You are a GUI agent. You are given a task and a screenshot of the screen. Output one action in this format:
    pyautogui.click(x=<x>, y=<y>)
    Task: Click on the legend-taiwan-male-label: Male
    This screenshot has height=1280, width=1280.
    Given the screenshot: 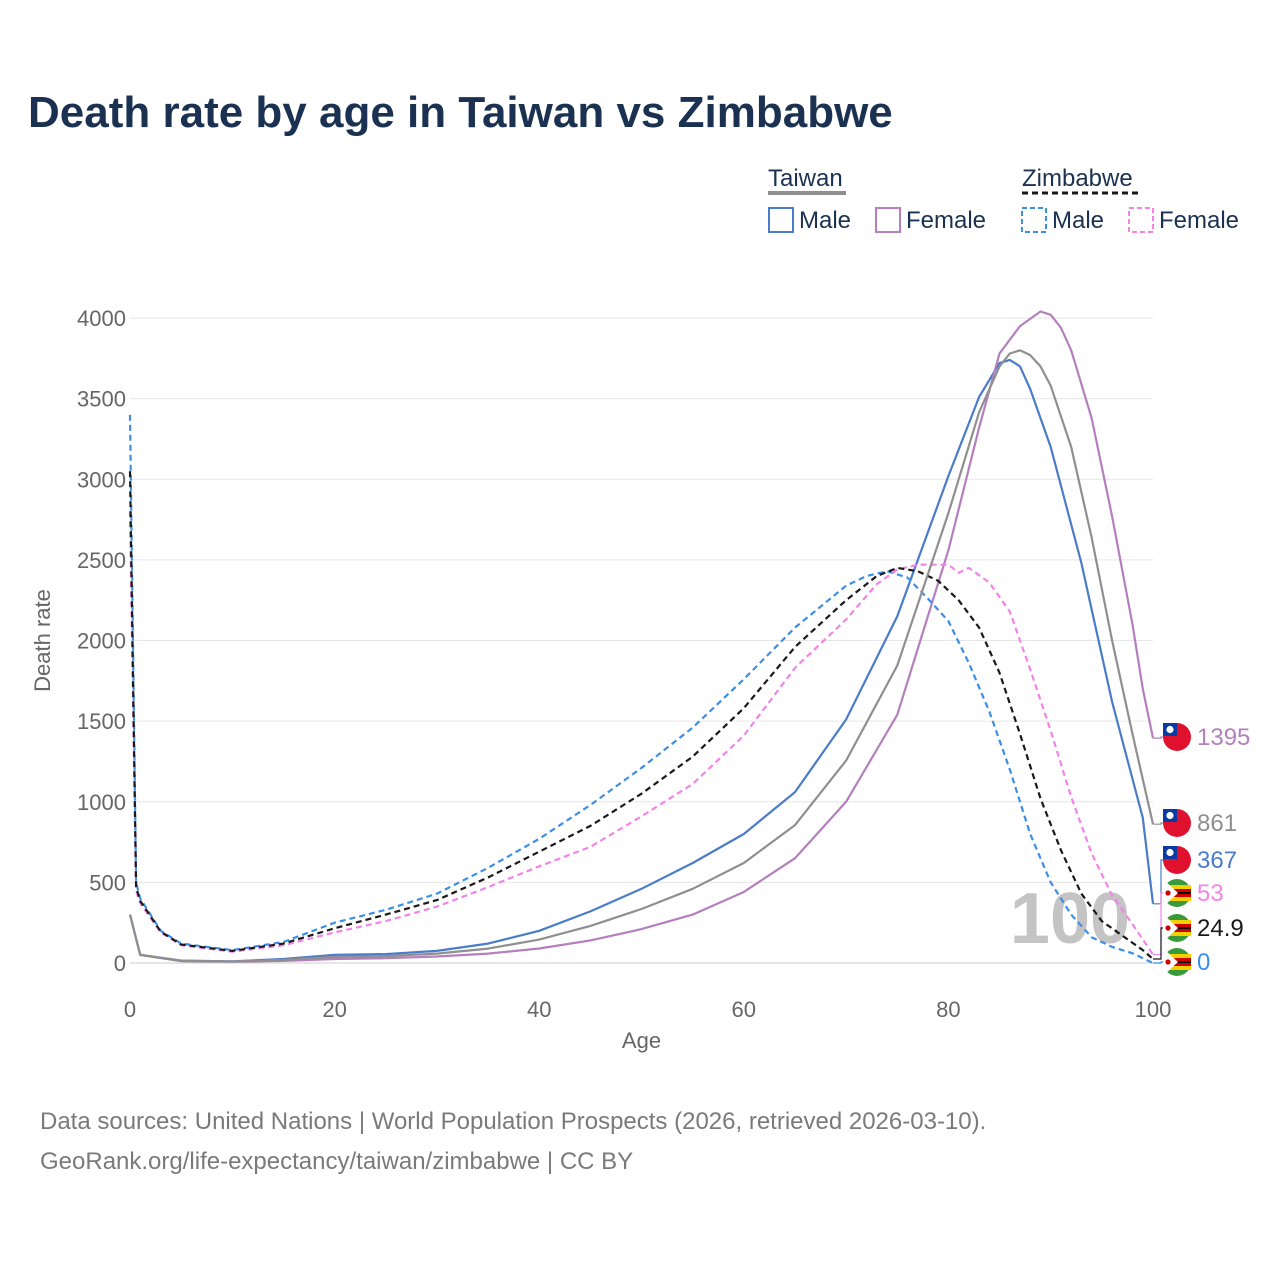 What is the action you would take?
    pyautogui.click(x=825, y=220)
    